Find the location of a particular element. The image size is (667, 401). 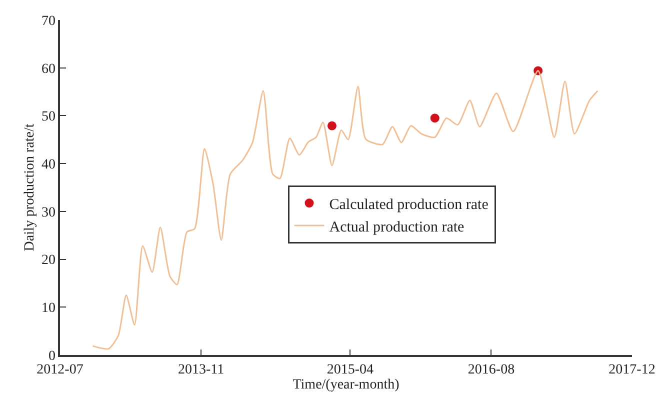

x-tick-label: 2015-04 is located at coordinates (350, 370).